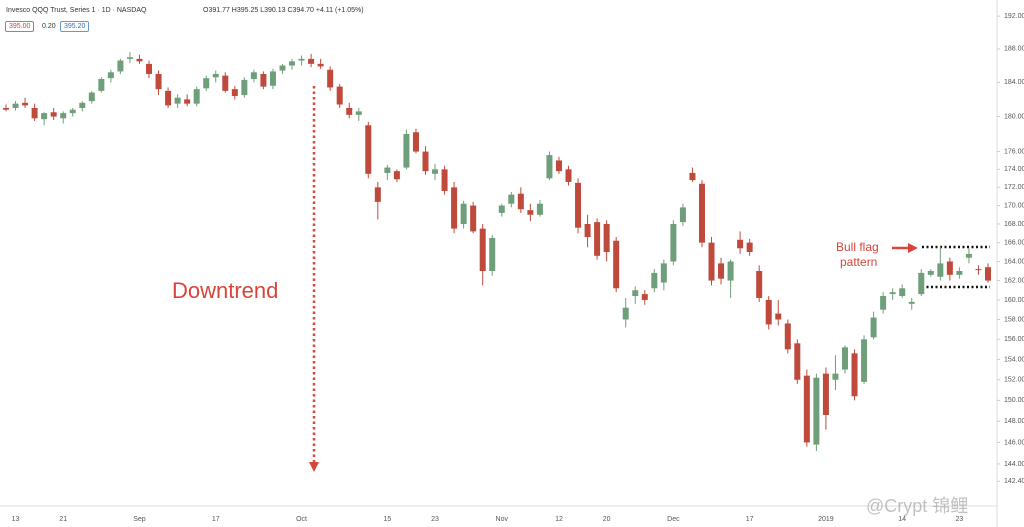 This screenshot has width=1024, height=527. I want to click on badge: 0.20, so click(49, 26).